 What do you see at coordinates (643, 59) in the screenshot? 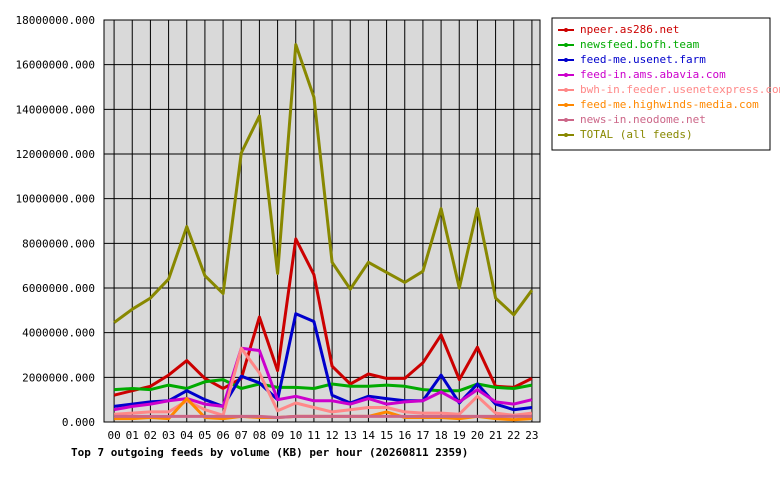
I see `legend-label: feed-me.usenet.farm` at bounding box center [643, 59].